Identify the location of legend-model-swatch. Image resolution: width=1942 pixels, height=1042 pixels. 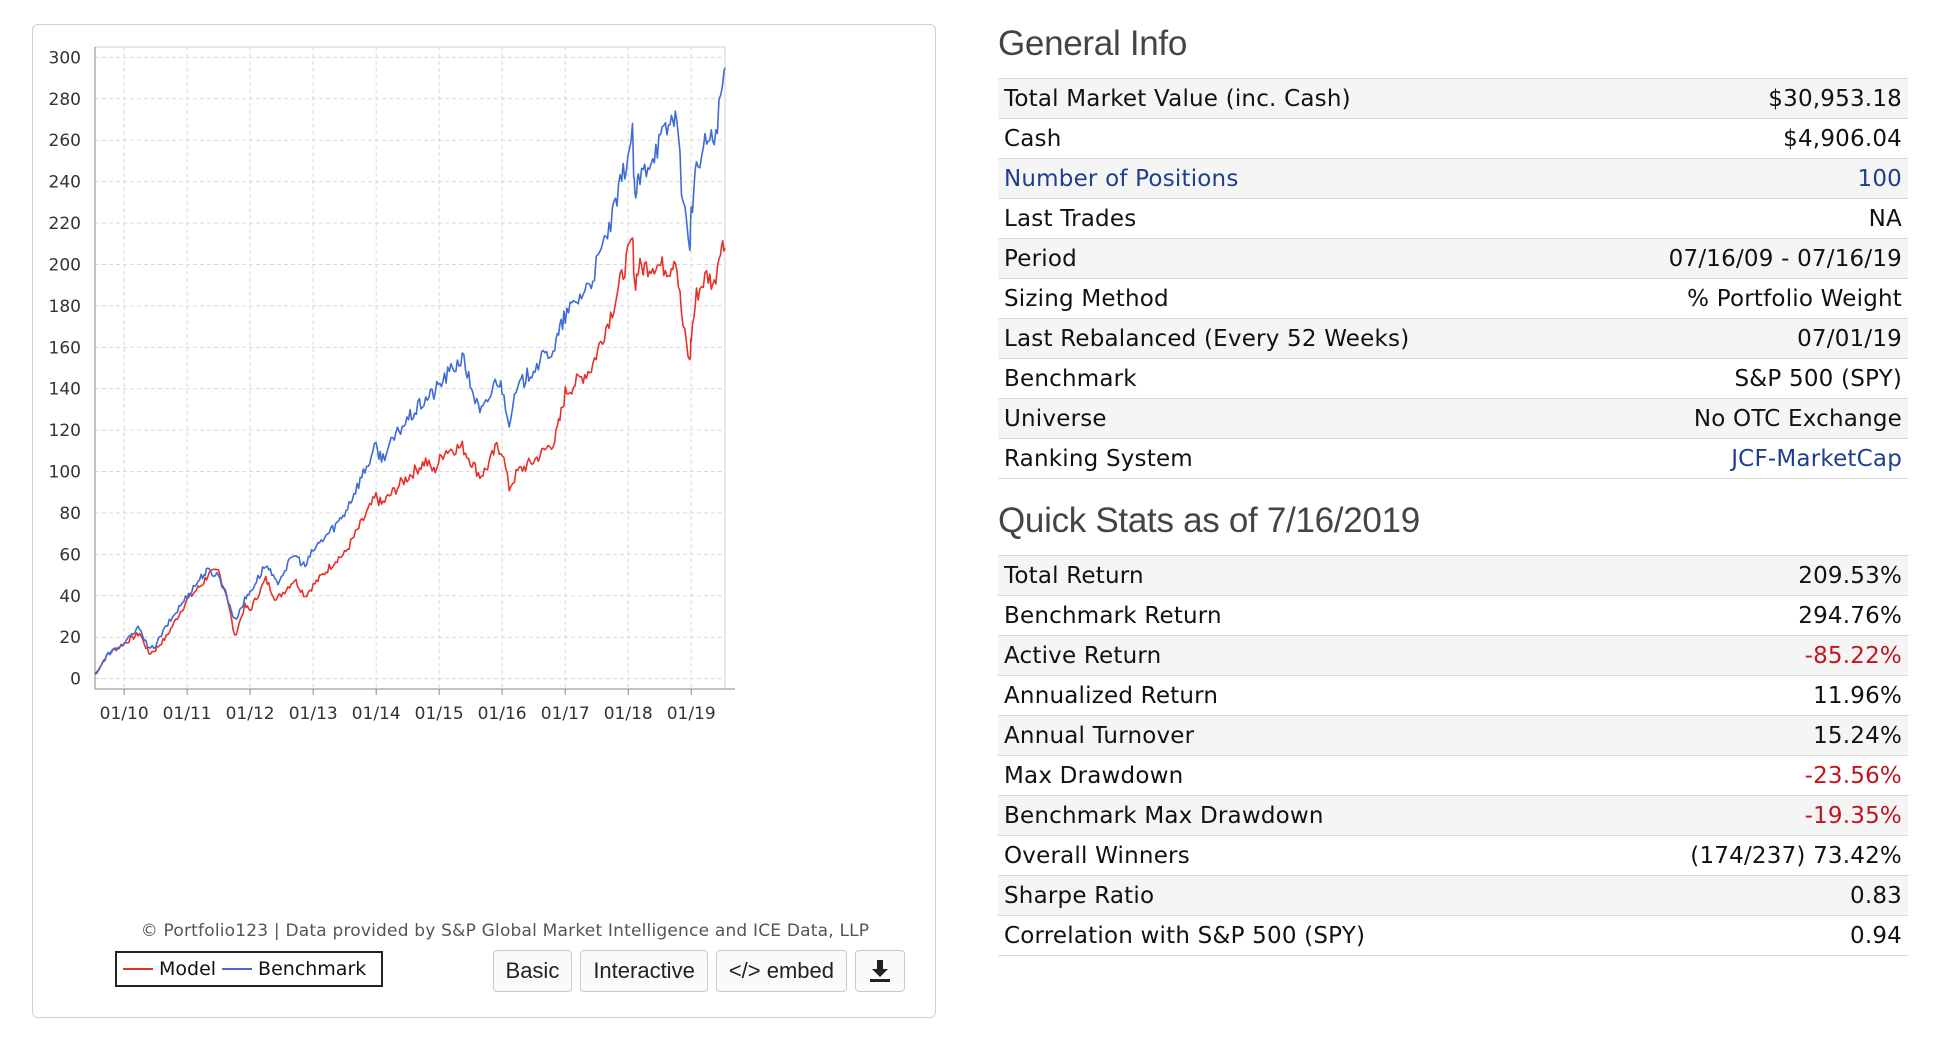
(138, 969).